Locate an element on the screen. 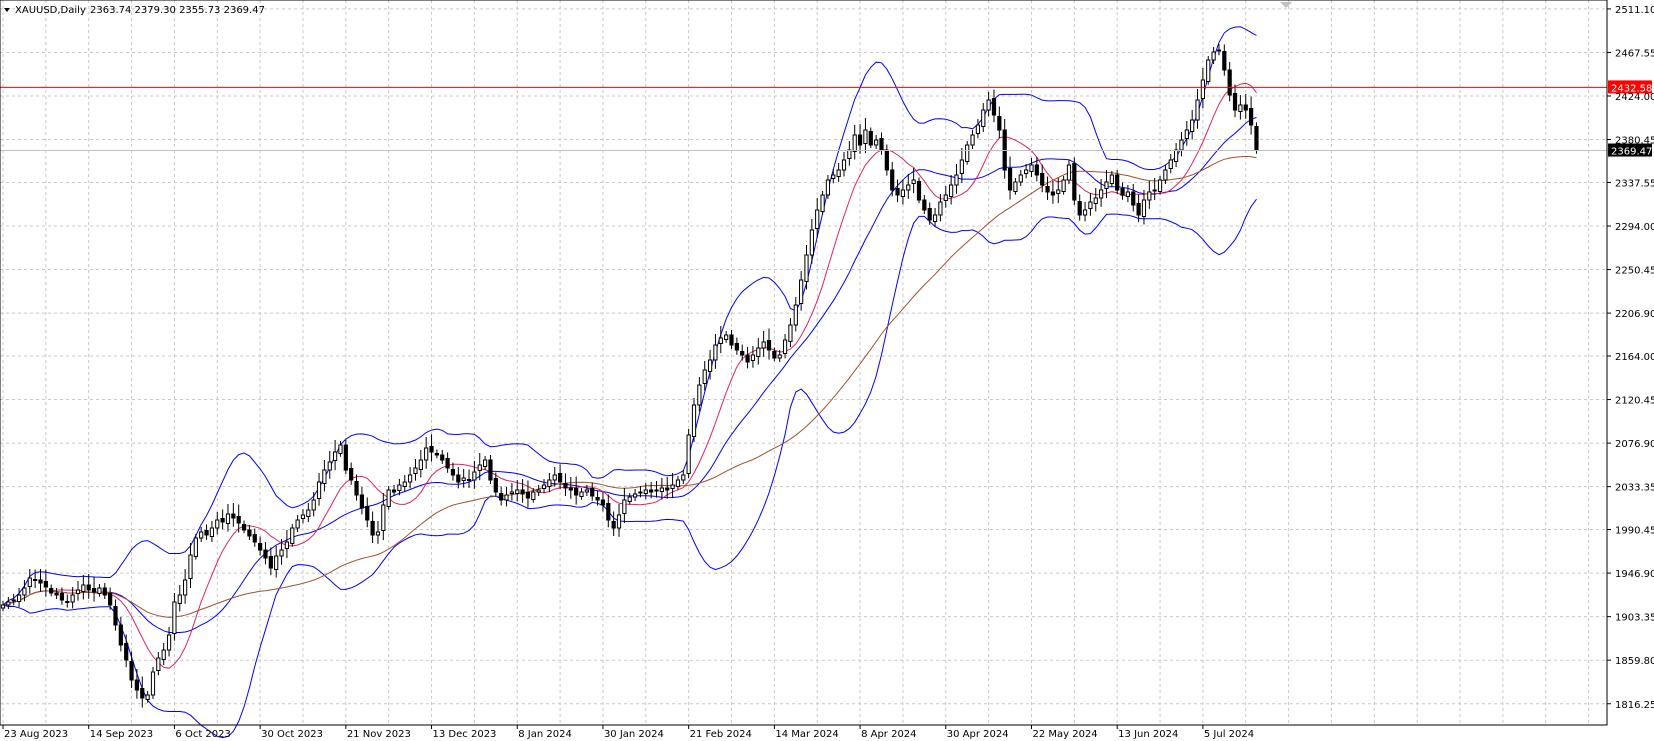 The image size is (1654, 741). x-tick-label: 23 Aug 2023 is located at coordinates (36, 734).